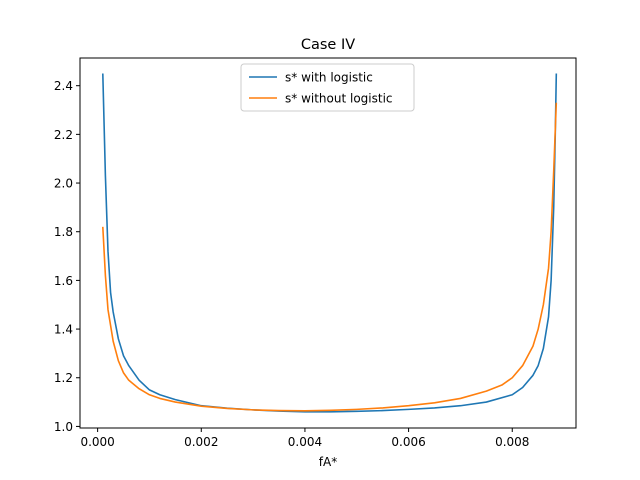  Describe the element at coordinates (63, 281) in the screenshot. I see `y-tick-label: 1.6` at that location.